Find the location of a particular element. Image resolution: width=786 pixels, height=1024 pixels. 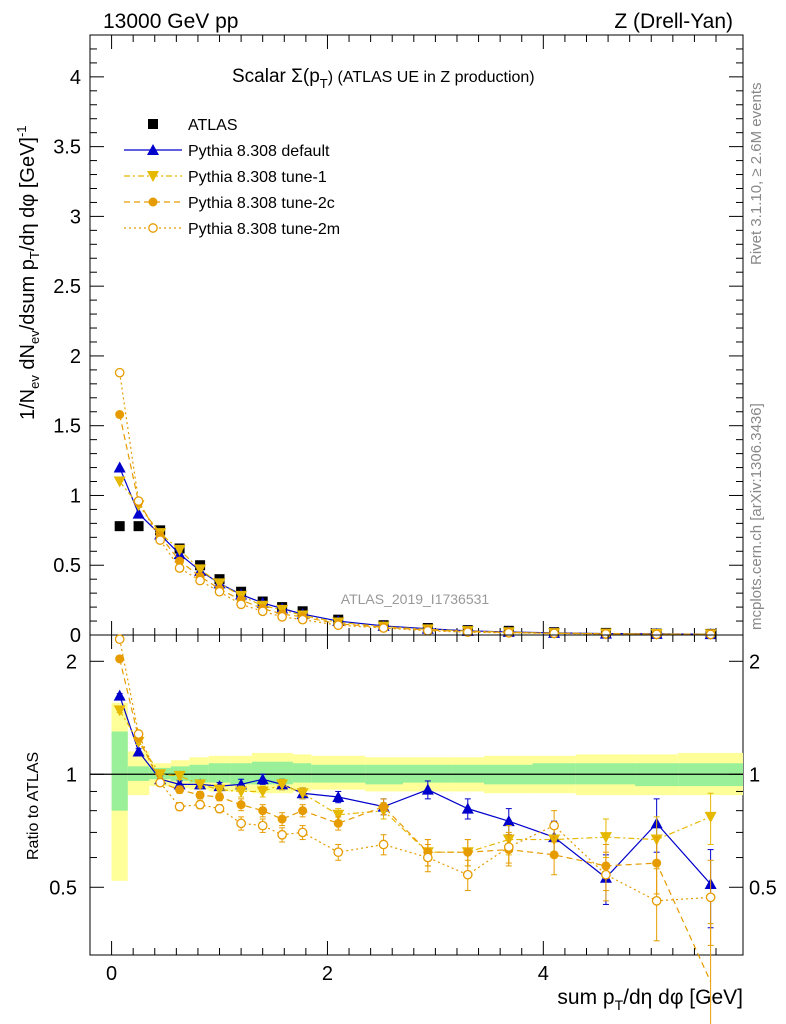

legend-marker-pythia-8-308-tune-2m is located at coordinates (153, 228).